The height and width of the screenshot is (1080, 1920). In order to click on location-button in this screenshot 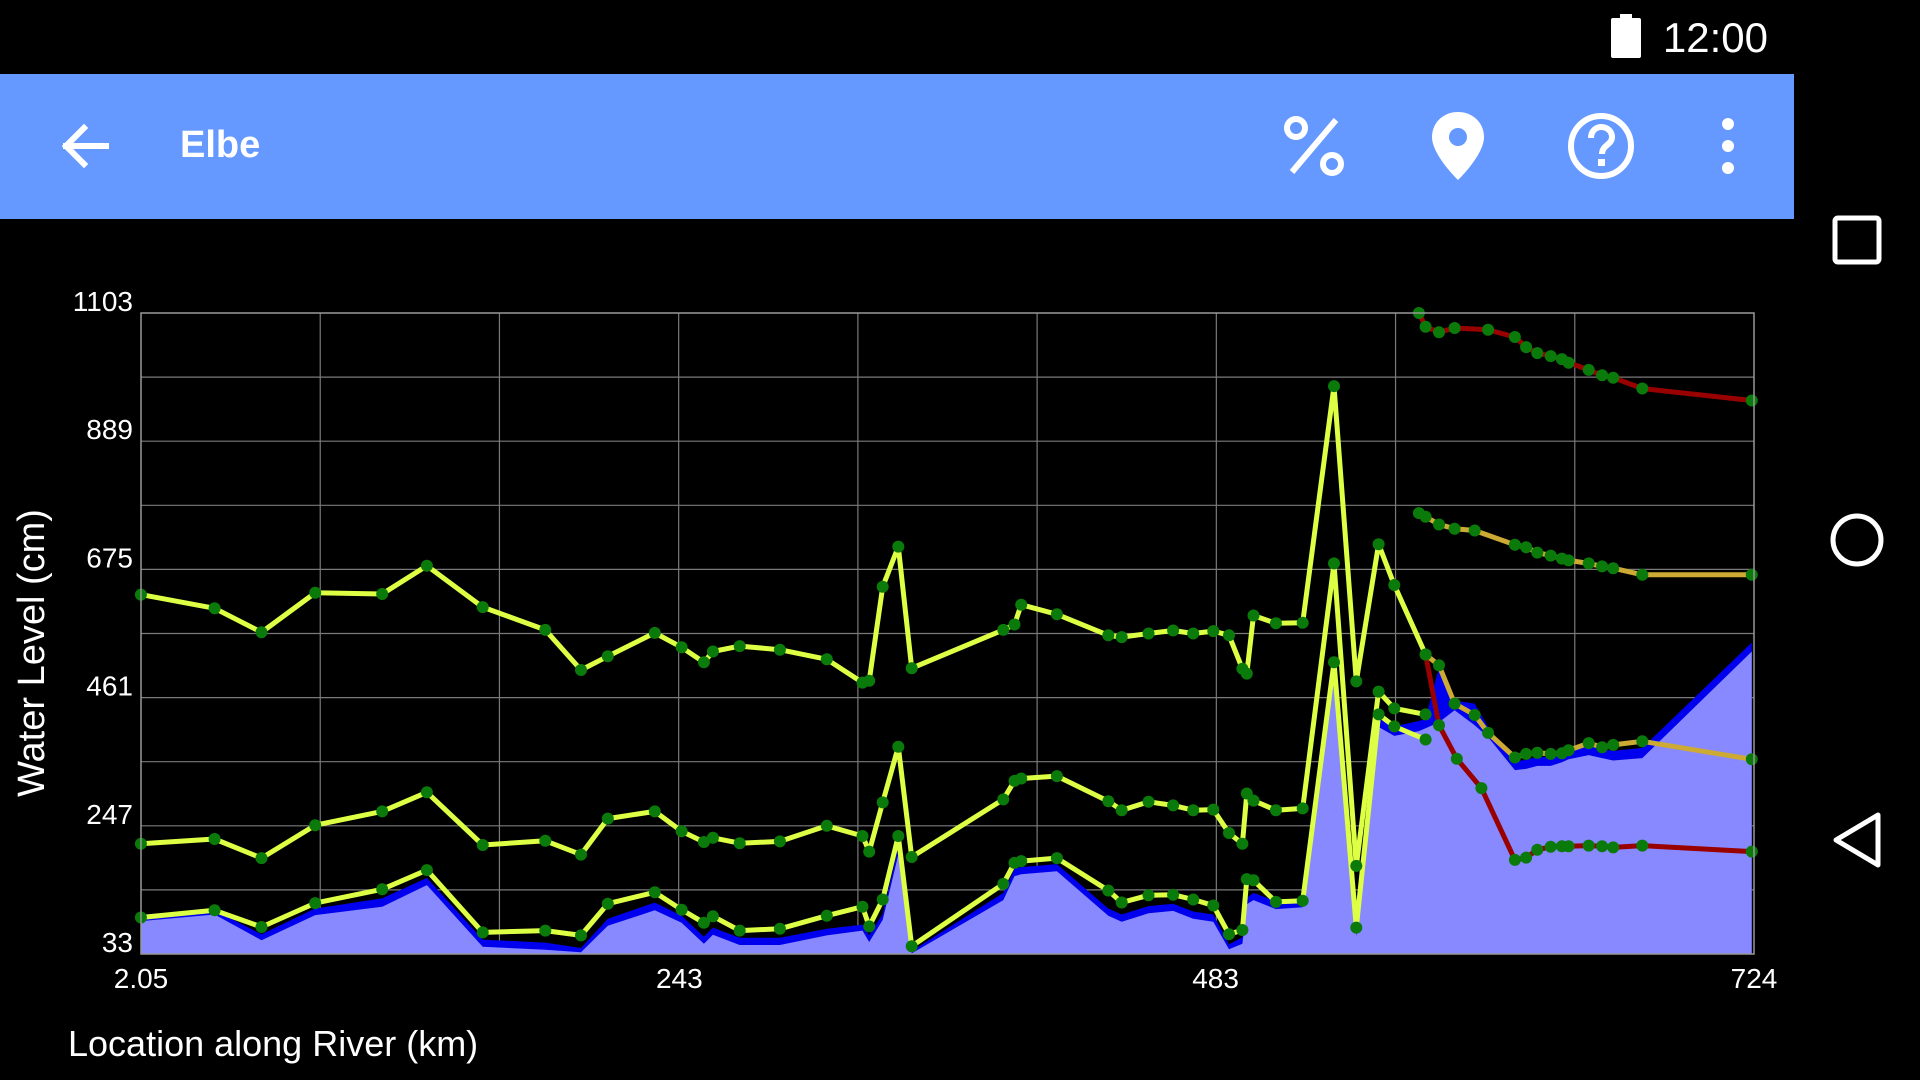, I will do `click(1458, 146)`.